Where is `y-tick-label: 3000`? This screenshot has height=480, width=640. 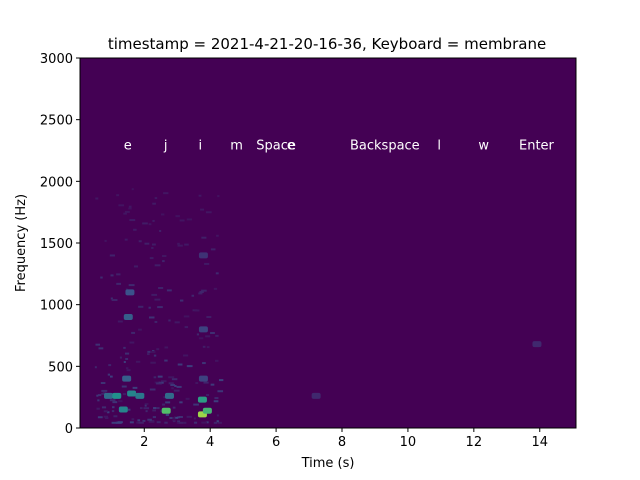
y-tick-label: 3000 is located at coordinates (56, 59).